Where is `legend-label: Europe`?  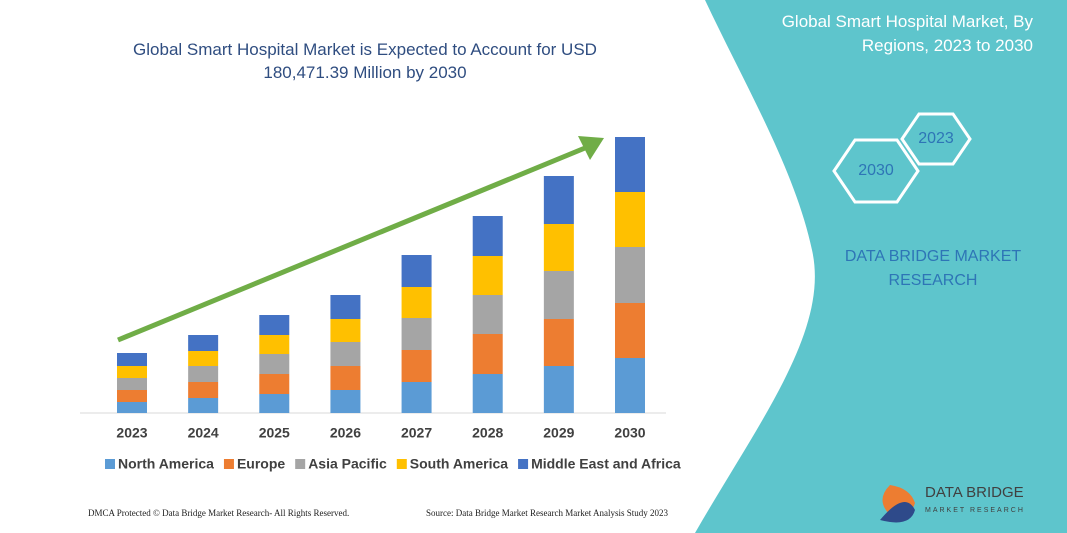
legend-label: Europe is located at coordinates (261, 464).